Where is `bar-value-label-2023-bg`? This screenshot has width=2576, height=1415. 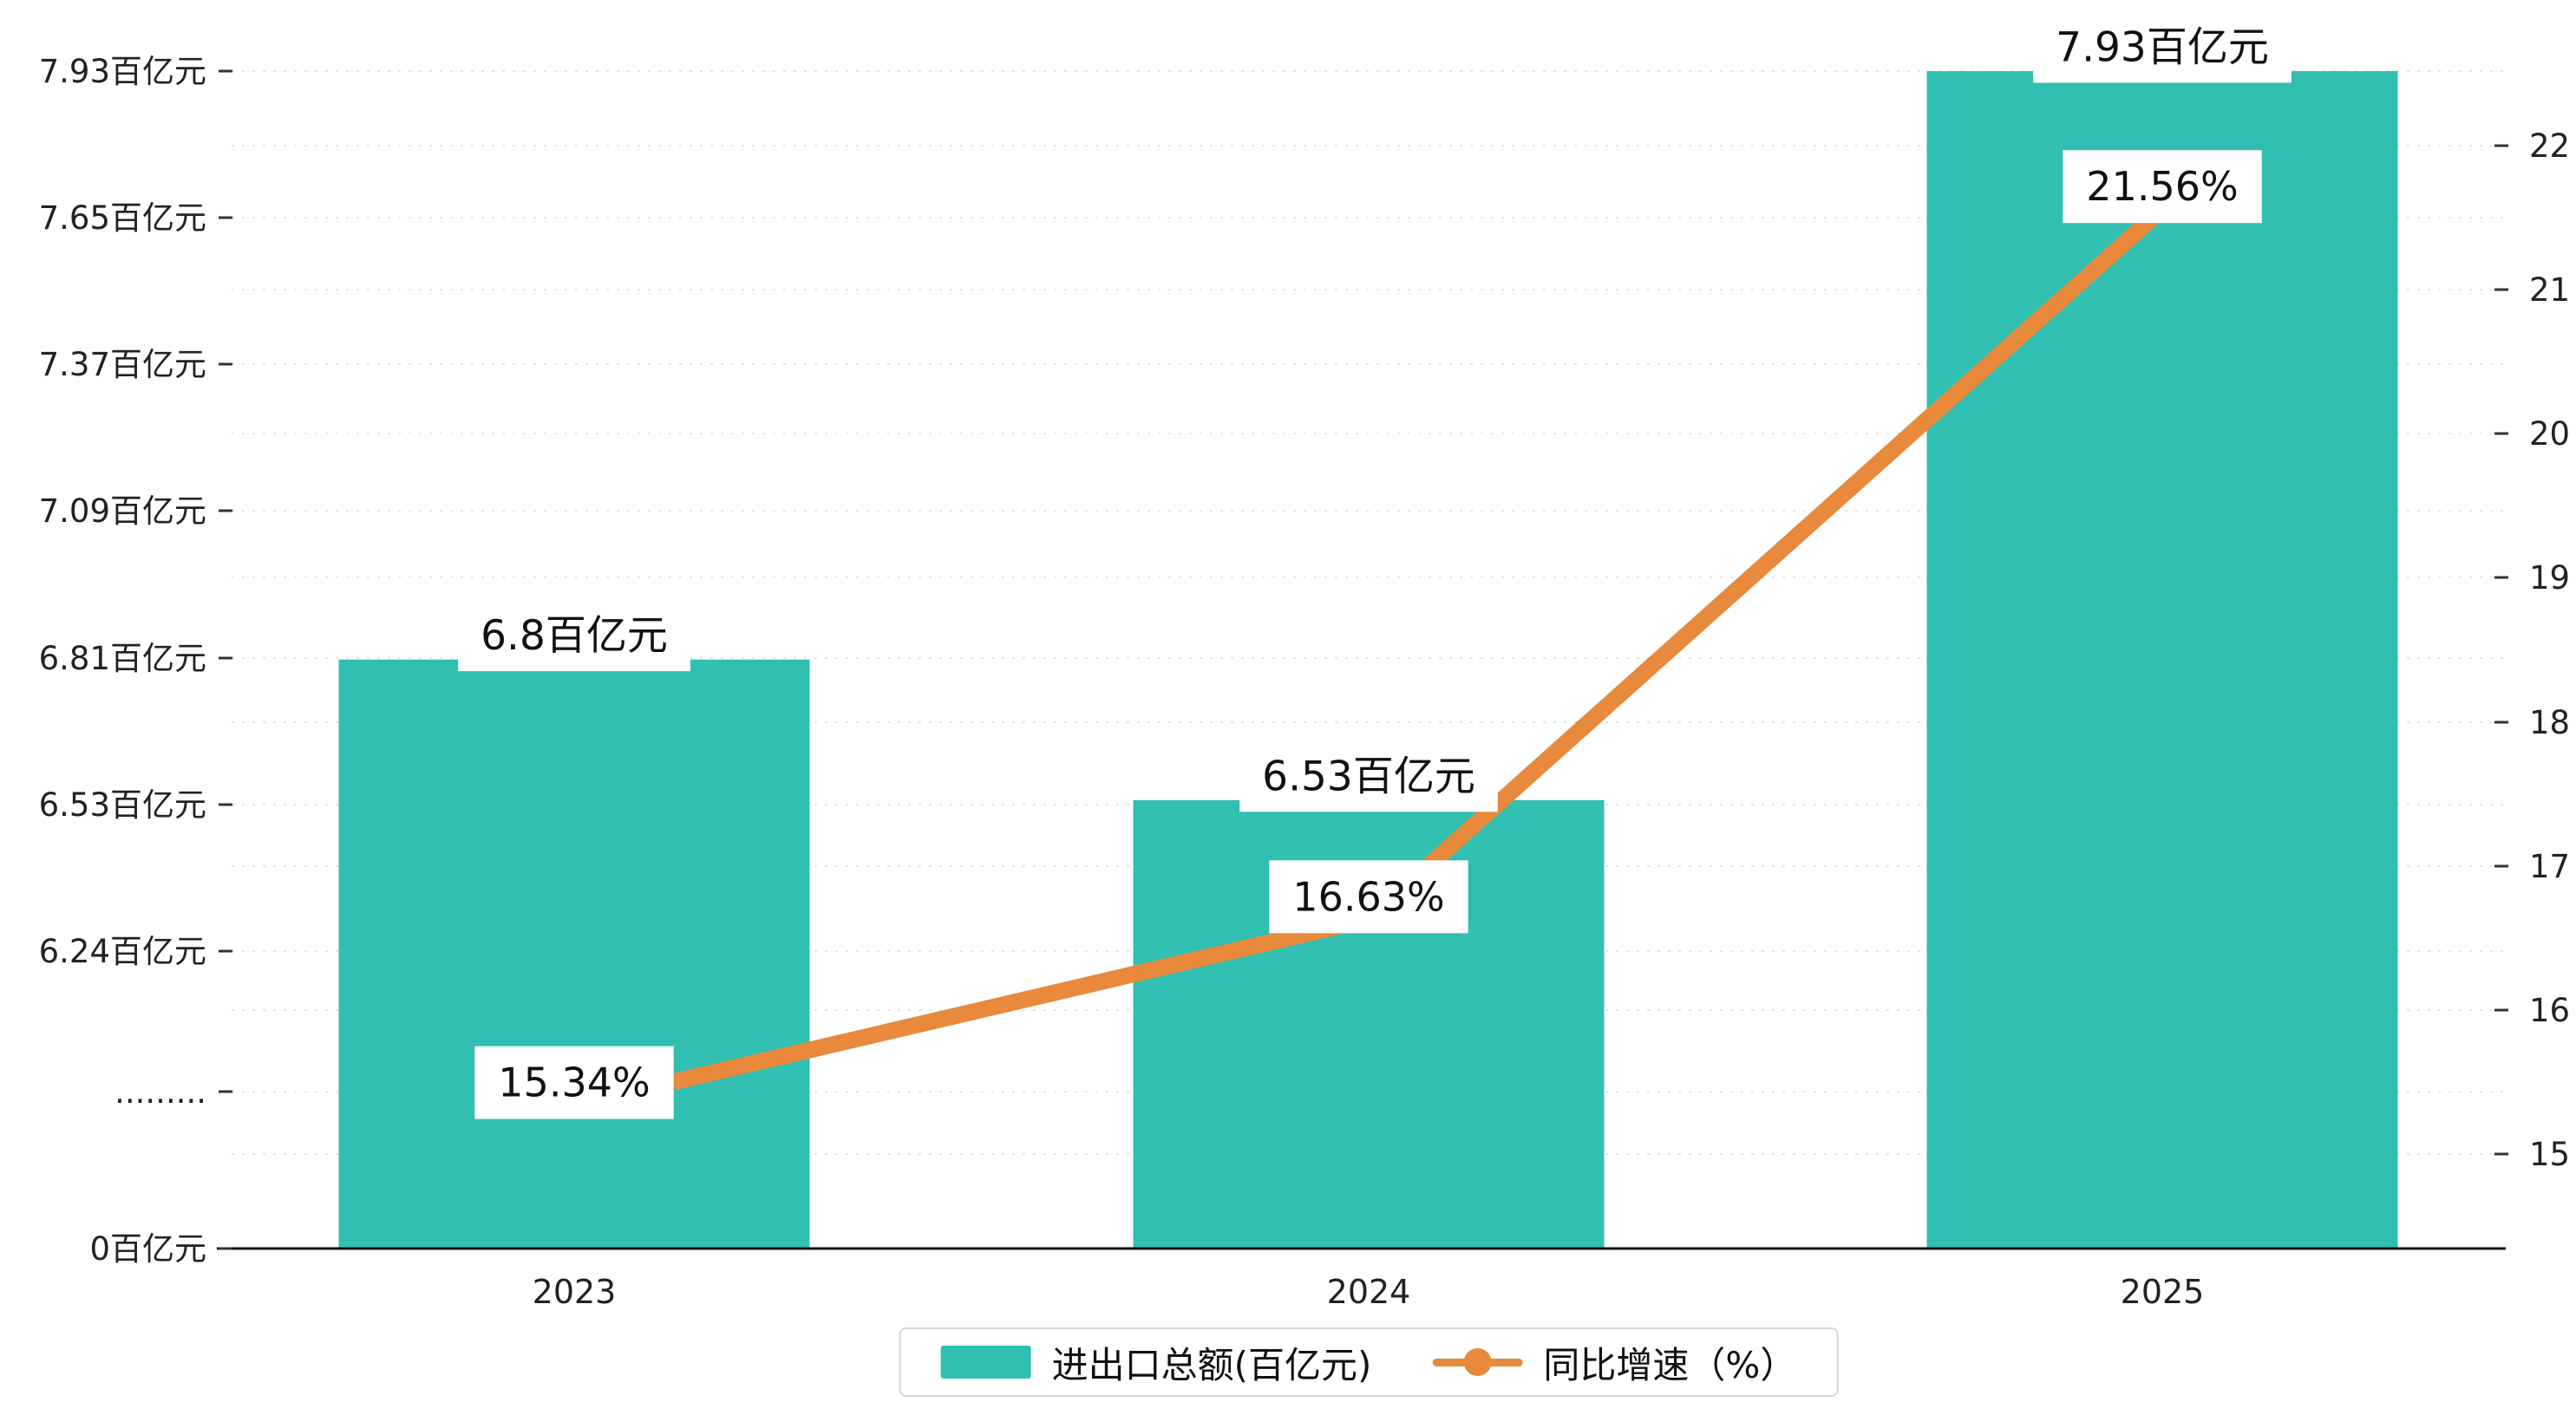
bar-value-label-2023-bg is located at coordinates (574, 636).